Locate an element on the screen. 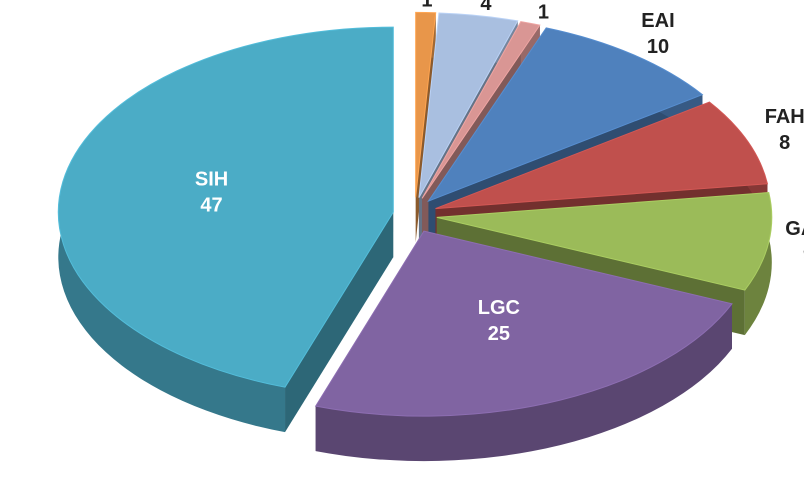 The width and height of the screenshot is (804, 499). slice-label-value: 10 is located at coordinates (658, 47).